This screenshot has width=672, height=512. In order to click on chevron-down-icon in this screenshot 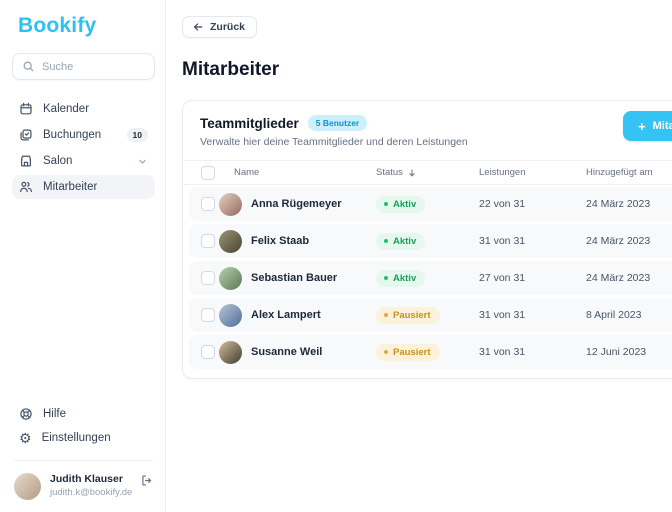, I will do `click(142, 161)`.